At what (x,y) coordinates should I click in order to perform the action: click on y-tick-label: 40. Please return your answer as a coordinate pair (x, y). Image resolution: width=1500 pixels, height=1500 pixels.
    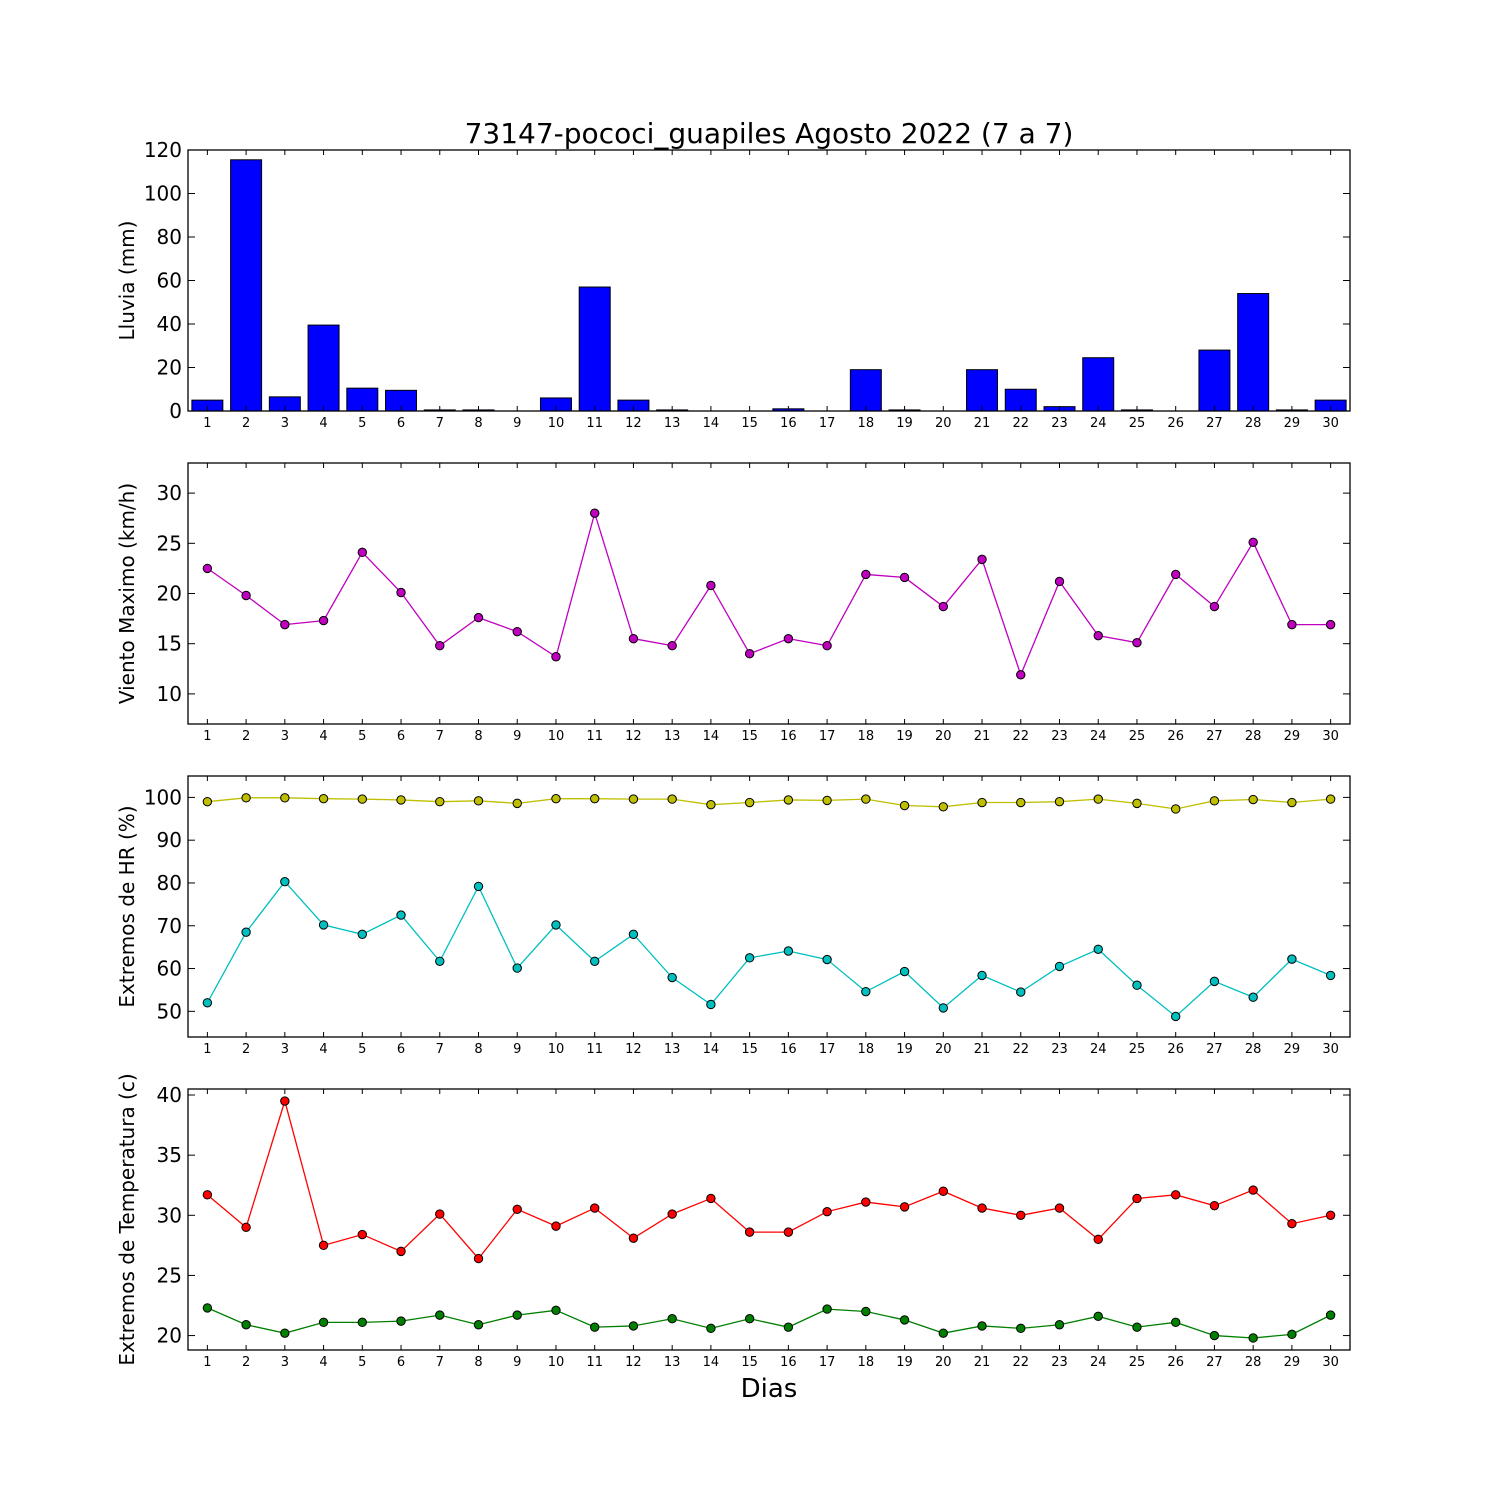
    Looking at the image, I should click on (169, 1095).